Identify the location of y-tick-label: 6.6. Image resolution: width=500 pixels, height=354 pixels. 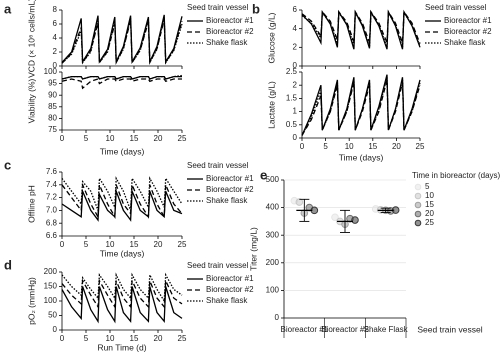
(52, 235).